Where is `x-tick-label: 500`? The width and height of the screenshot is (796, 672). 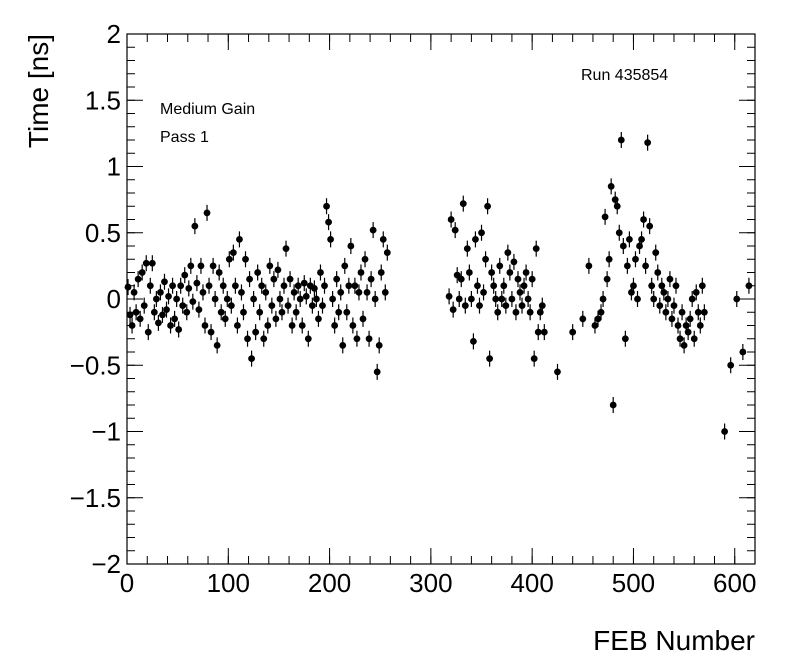 x-tick-label: 500 is located at coordinates (633, 583).